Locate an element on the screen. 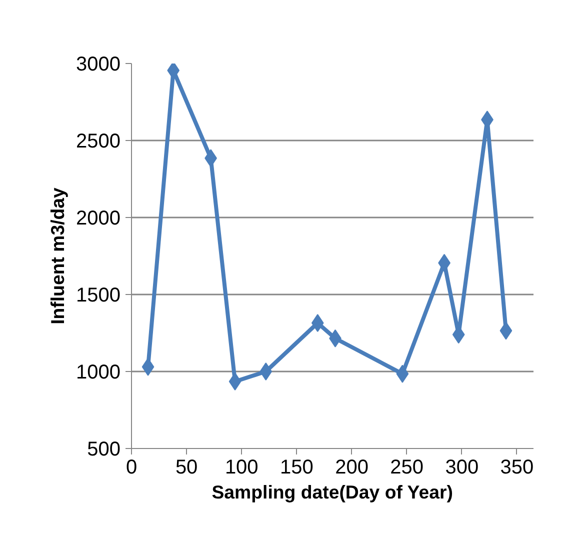 This screenshot has height=558, width=567. y-tick-label: 3000 is located at coordinates (98, 65).